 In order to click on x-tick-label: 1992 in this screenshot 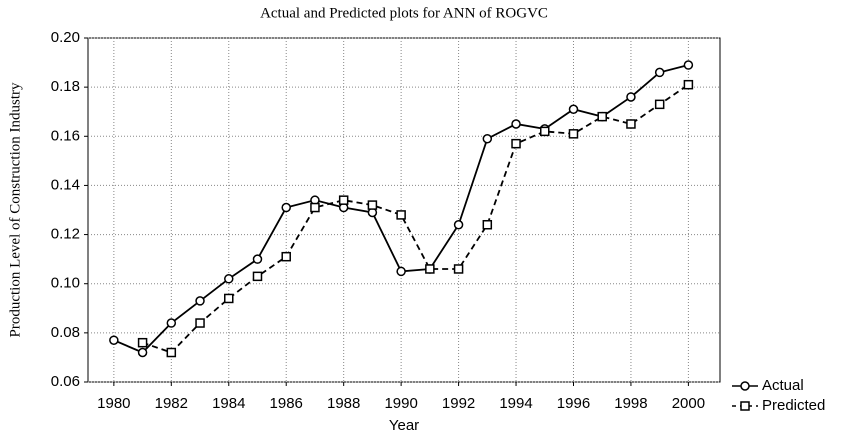, I will do `click(458, 403)`.